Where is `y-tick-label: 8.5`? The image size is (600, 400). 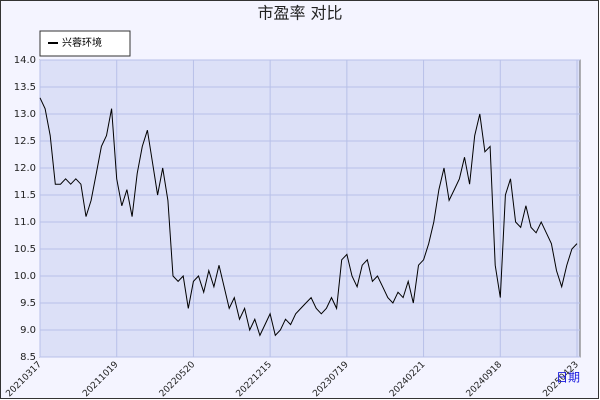 y-tick-label: 8.5 is located at coordinates (28, 357).